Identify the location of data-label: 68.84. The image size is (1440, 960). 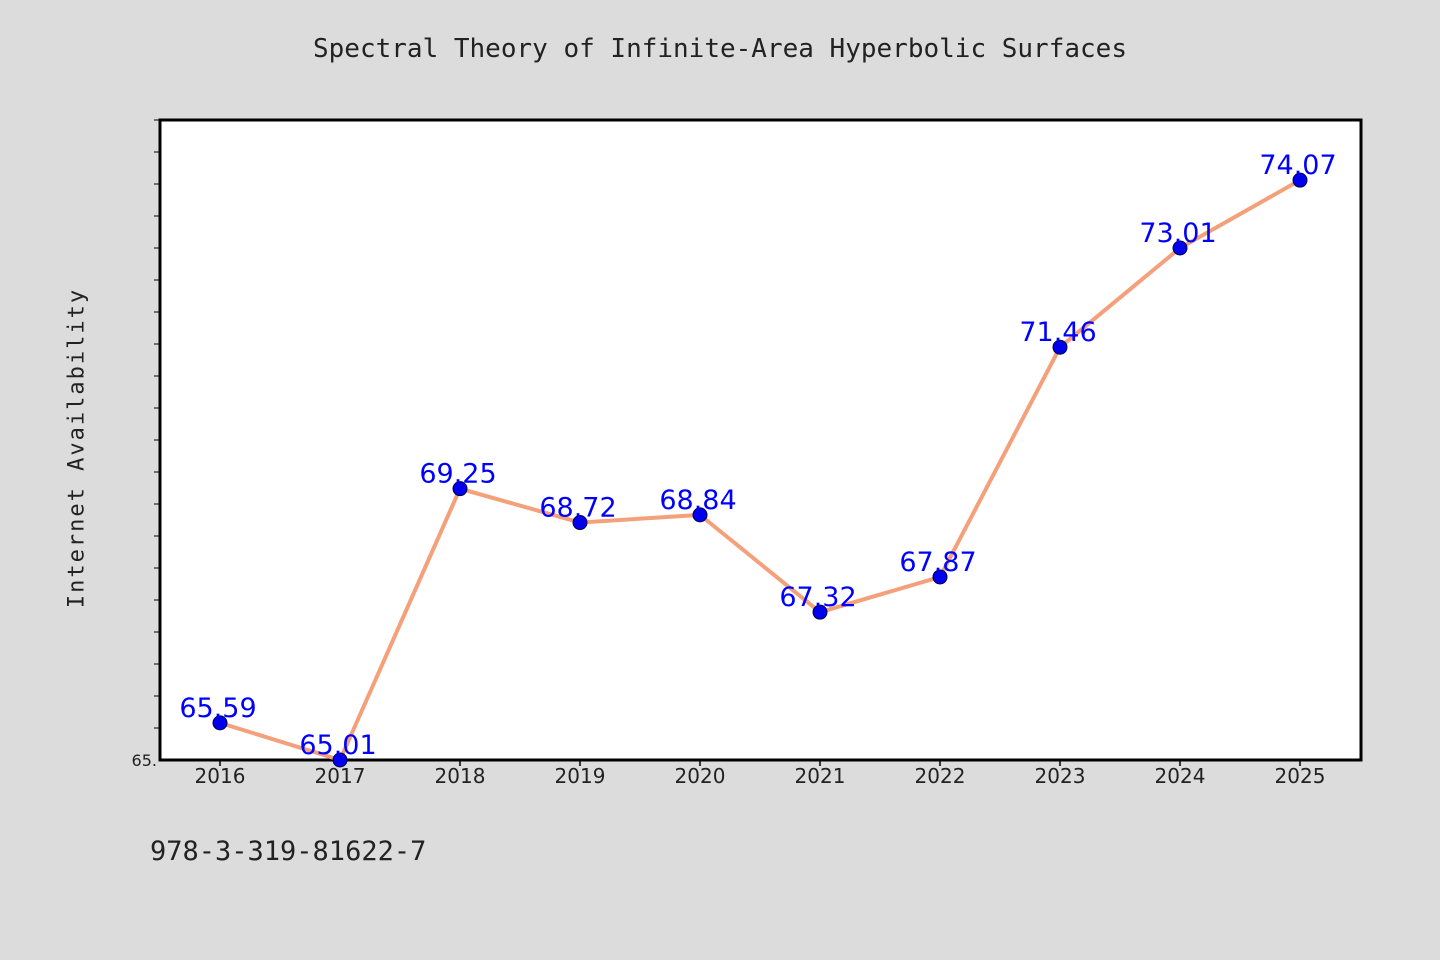
(697, 500).